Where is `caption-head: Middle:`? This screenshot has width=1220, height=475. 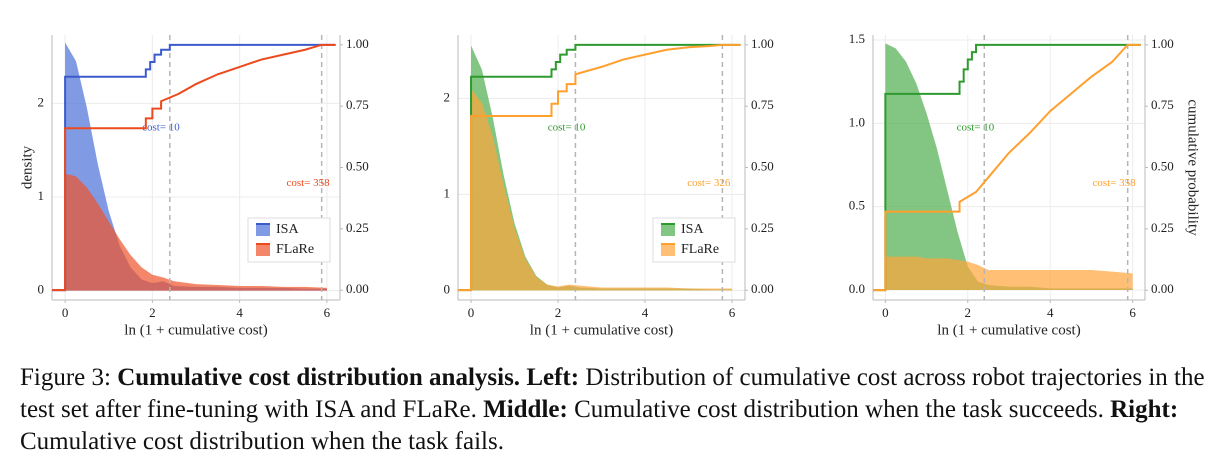 caption-head: Middle: is located at coordinates (525, 409).